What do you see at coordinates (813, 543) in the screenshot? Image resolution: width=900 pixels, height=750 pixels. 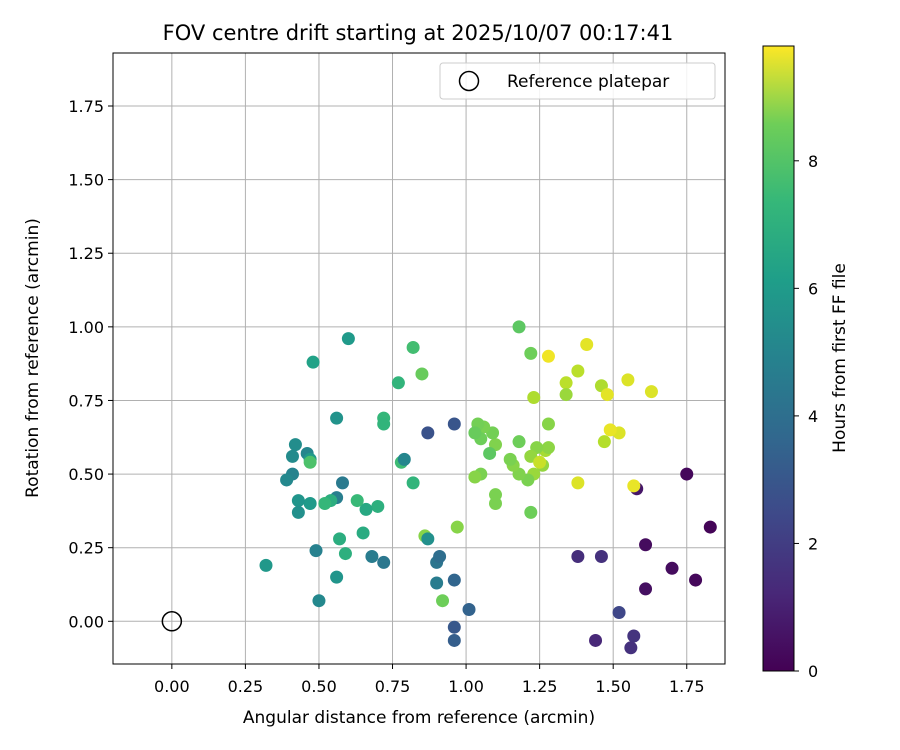 I see `colorbar-tick-label: 2` at bounding box center [813, 543].